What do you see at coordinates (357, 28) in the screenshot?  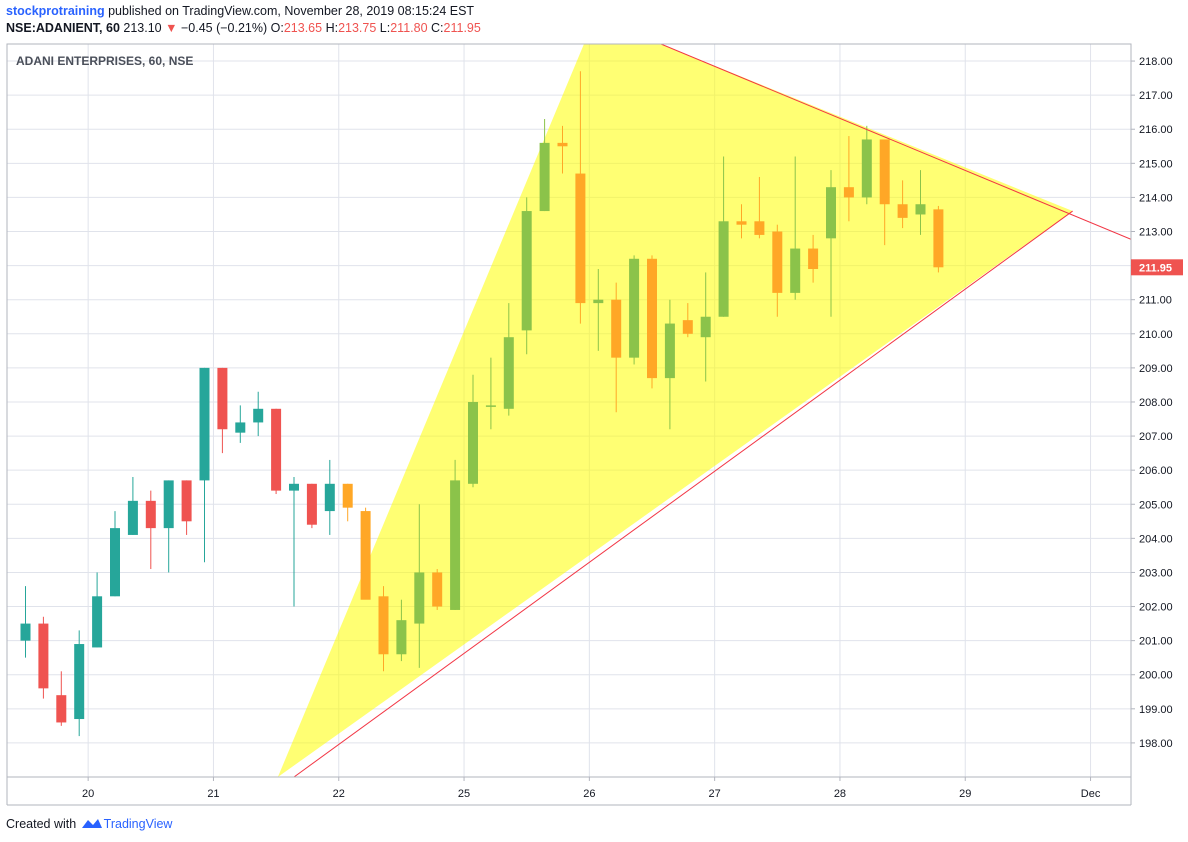 I see `high-value: 213.75` at bounding box center [357, 28].